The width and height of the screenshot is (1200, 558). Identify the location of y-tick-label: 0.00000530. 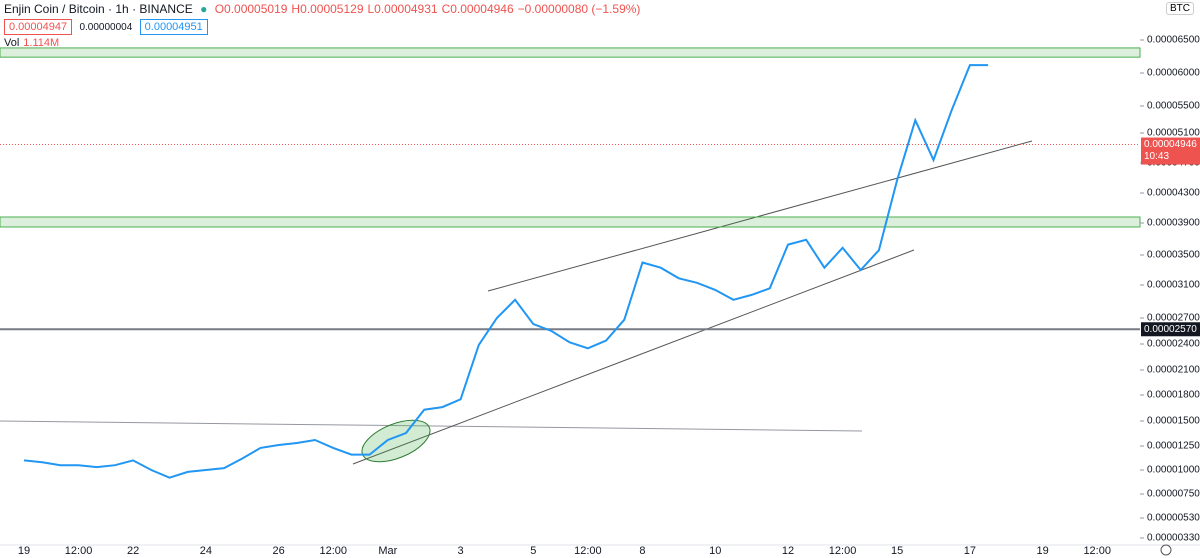
(1173, 518).